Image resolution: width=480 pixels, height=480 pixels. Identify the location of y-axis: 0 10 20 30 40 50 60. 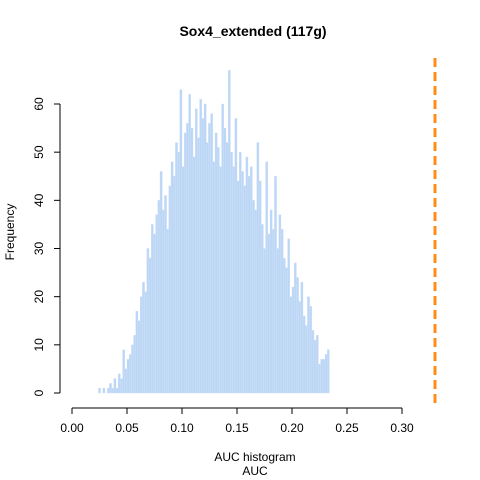
(46, 246).